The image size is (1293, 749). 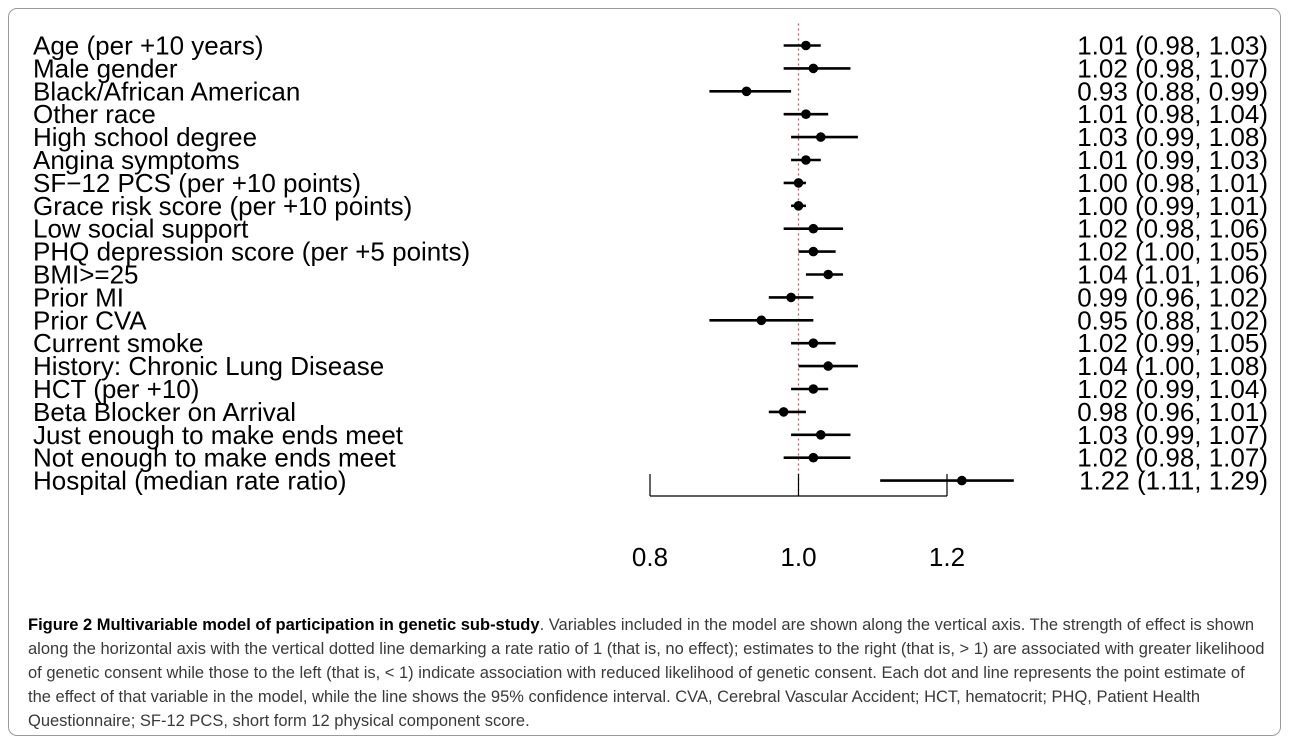 What do you see at coordinates (141, 229) in the screenshot?
I see `variable-label: Low social support` at bounding box center [141, 229].